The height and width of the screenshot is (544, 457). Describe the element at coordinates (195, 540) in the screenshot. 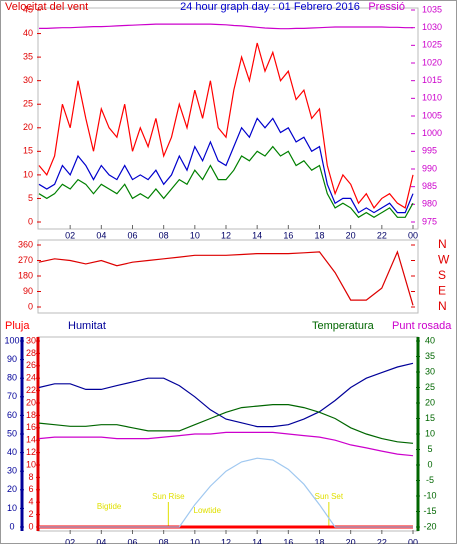

I see `x-tick-label: 10` at that location.